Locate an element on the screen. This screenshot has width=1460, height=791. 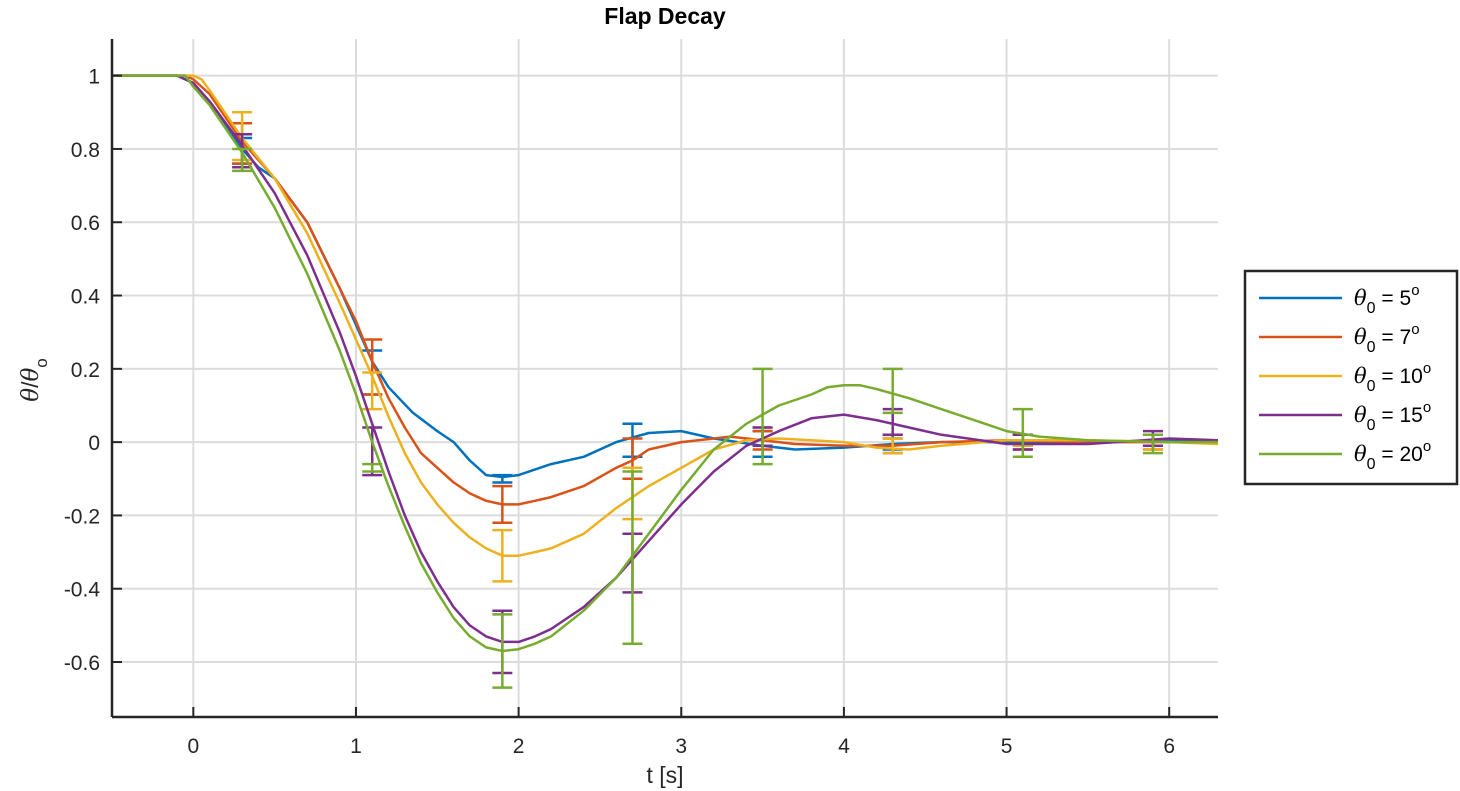
y-tick-label: 0 is located at coordinates (94, 443).